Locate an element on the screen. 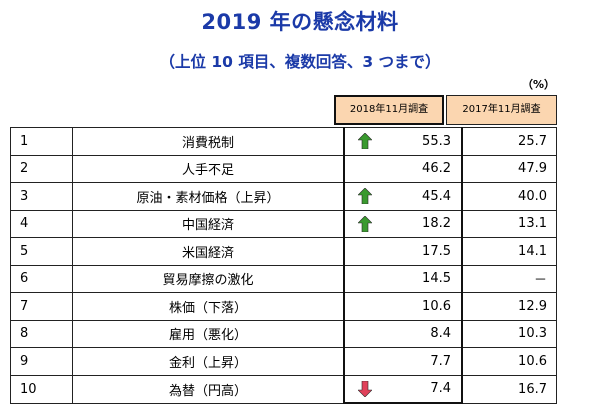 The height and width of the screenshot is (418, 600). table-row: 3 原油・素材価格（上昇） 45.4 40.0 is located at coordinates (283, 196).